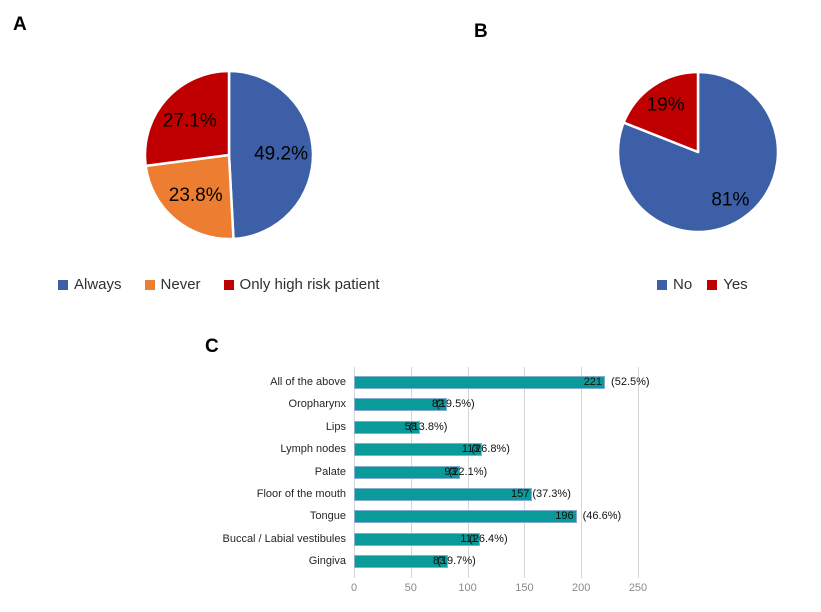 Image resolution: width=821 pixels, height=612 pixels. Describe the element at coordinates (387, 427) in the screenshot. I see `bar-lips: 58` at that location.